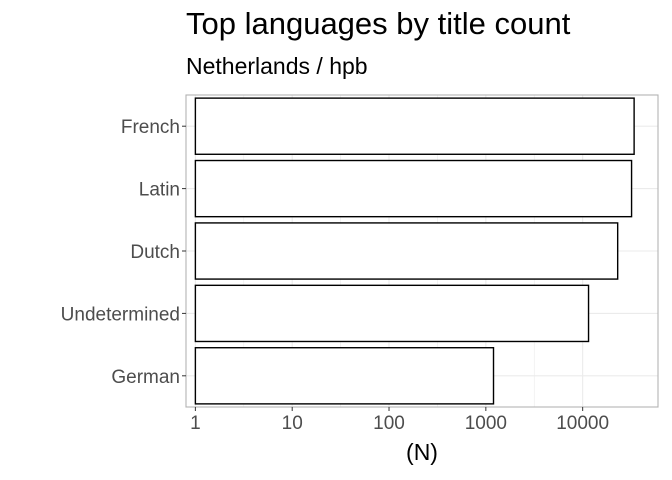 The image size is (672, 480). What do you see at coordinates (159, 190) in the screenshot?
I see `y-tick-label: Latin` at bounding box center [159, 190].